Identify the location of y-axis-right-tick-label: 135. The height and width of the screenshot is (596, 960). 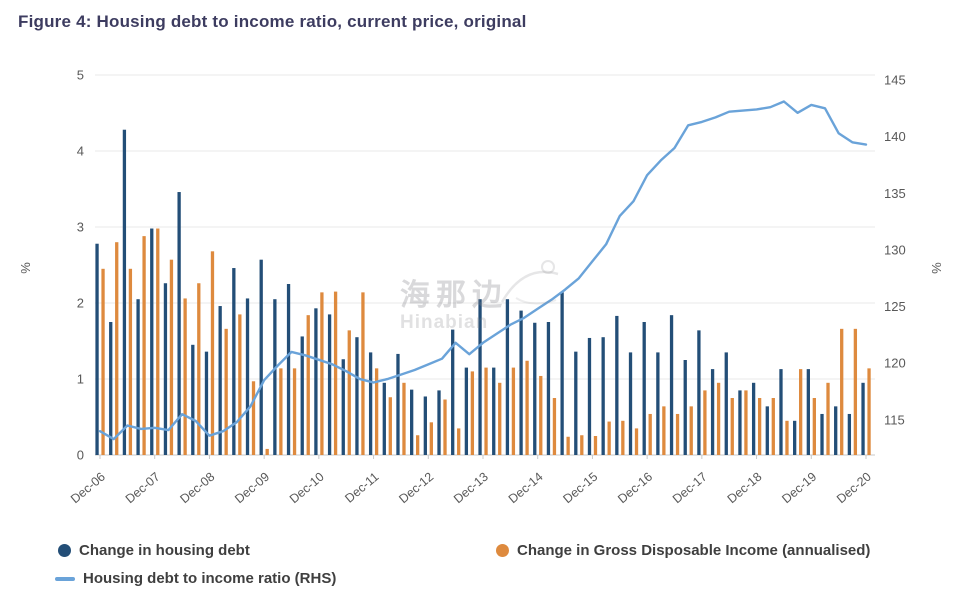
(895, 193).